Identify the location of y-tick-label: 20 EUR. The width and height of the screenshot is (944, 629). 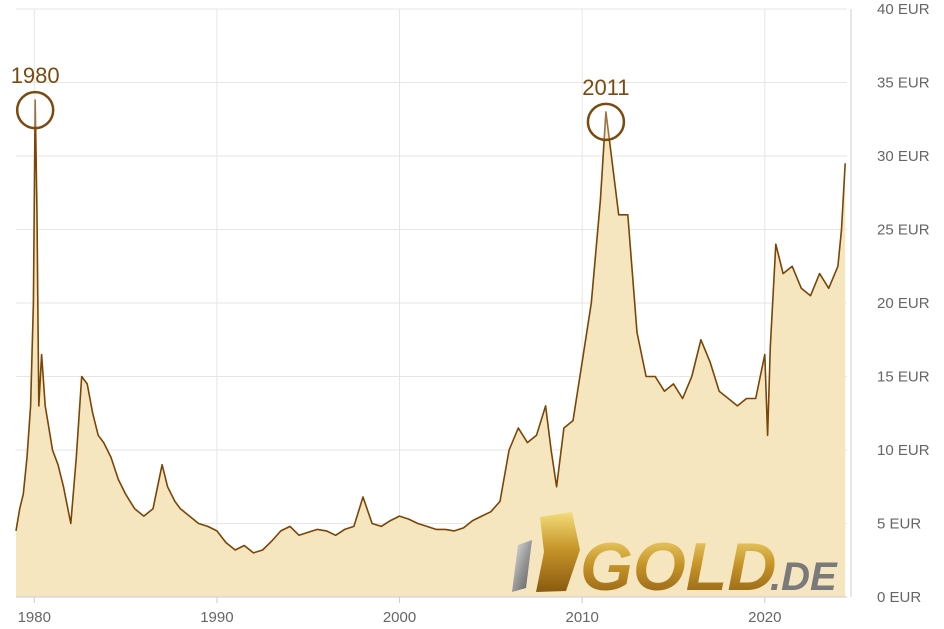
(903, 303).